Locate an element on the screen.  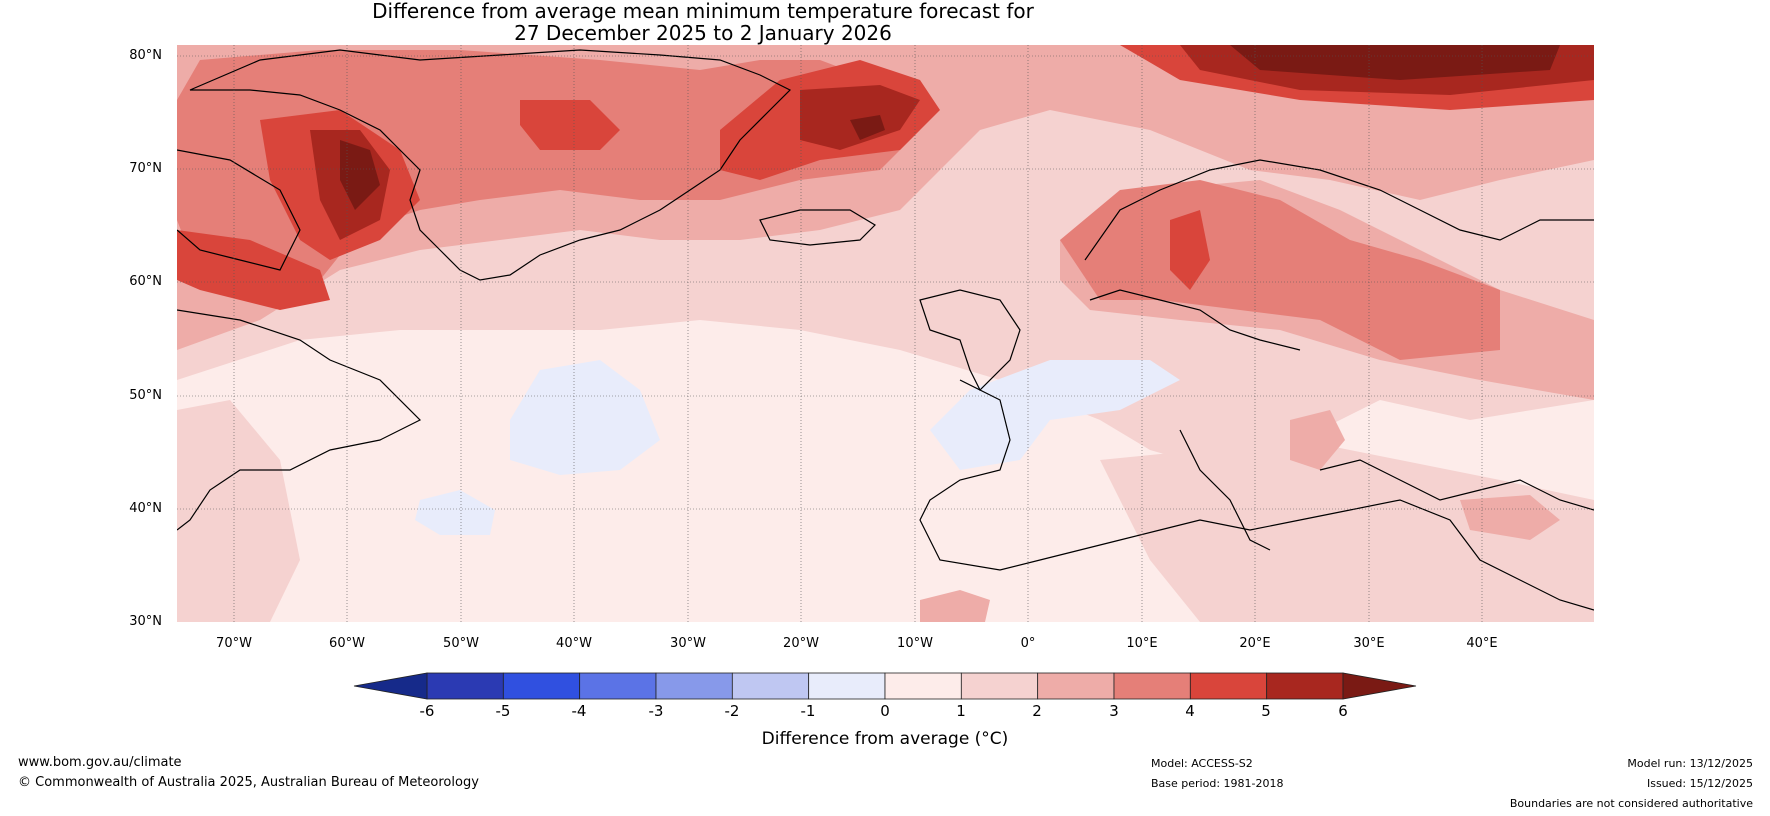
base-period: Base period: 1981-2018 is located at coordinates (1217, 783).